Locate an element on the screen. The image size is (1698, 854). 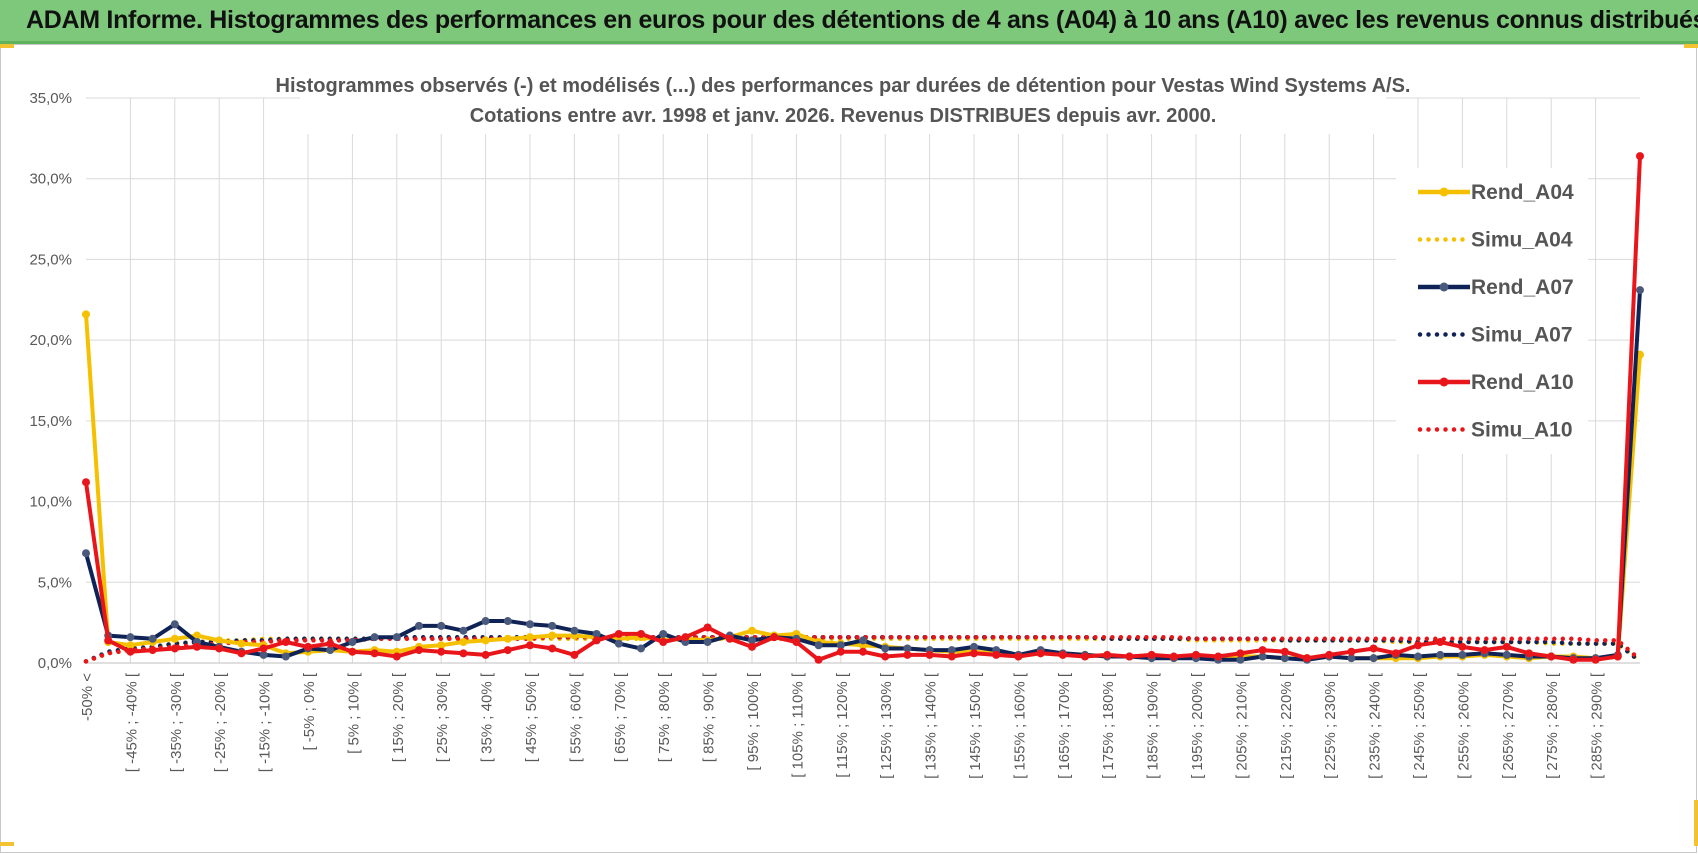
x-tick-label: [ 85% ; 90% [ is located at coordinates (709, 717).